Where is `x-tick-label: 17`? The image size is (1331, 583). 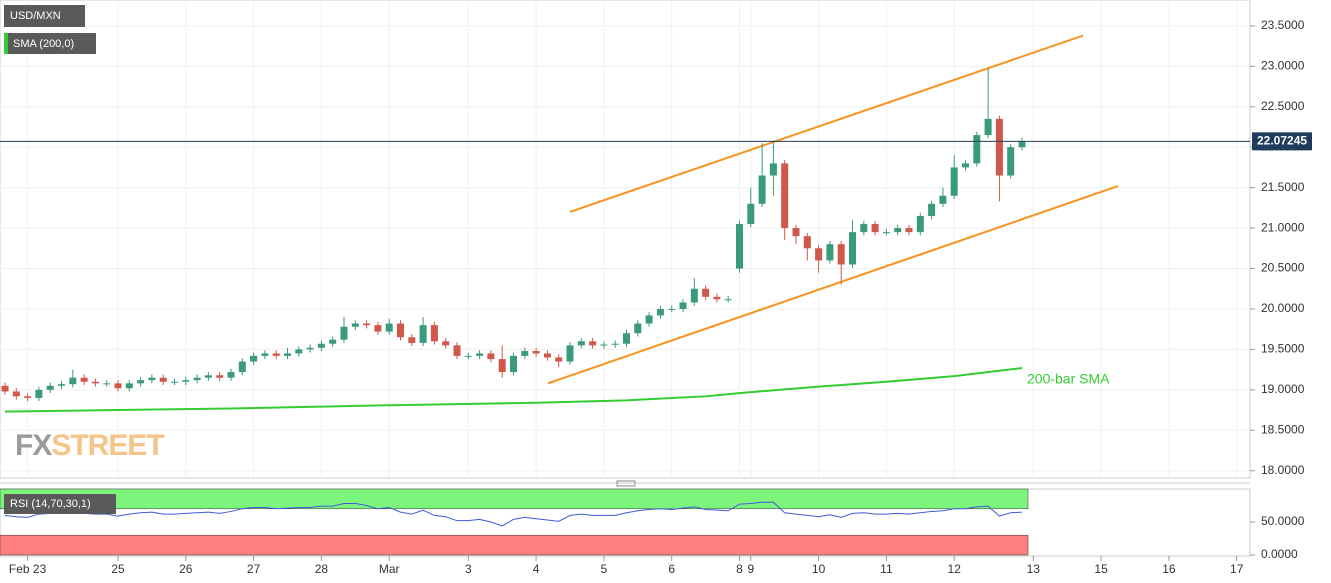 x-tick-label: 17 is located at coordinates (1237, 569).